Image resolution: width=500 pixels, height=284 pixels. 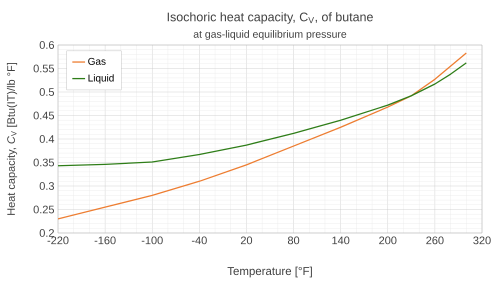 I want to click on y-tick-label: 0.6, so click(x=47, y=45).